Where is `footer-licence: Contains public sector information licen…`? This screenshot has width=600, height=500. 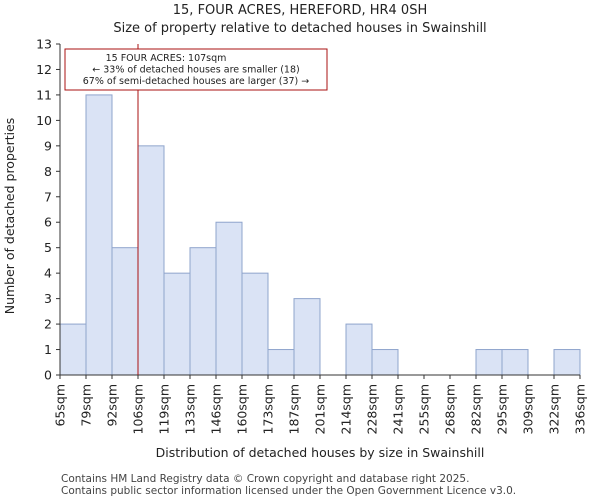 footer-licence: Contains public sector information licen… is located at coordinates (289, 491).